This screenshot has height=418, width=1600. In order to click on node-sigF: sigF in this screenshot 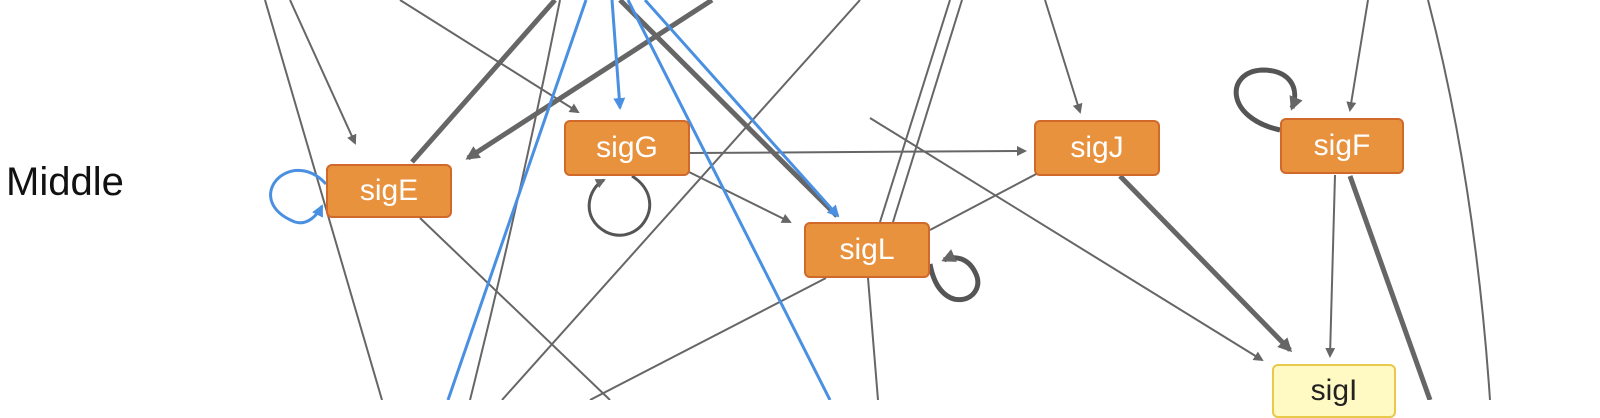, I will do `click(1342, 146)`.